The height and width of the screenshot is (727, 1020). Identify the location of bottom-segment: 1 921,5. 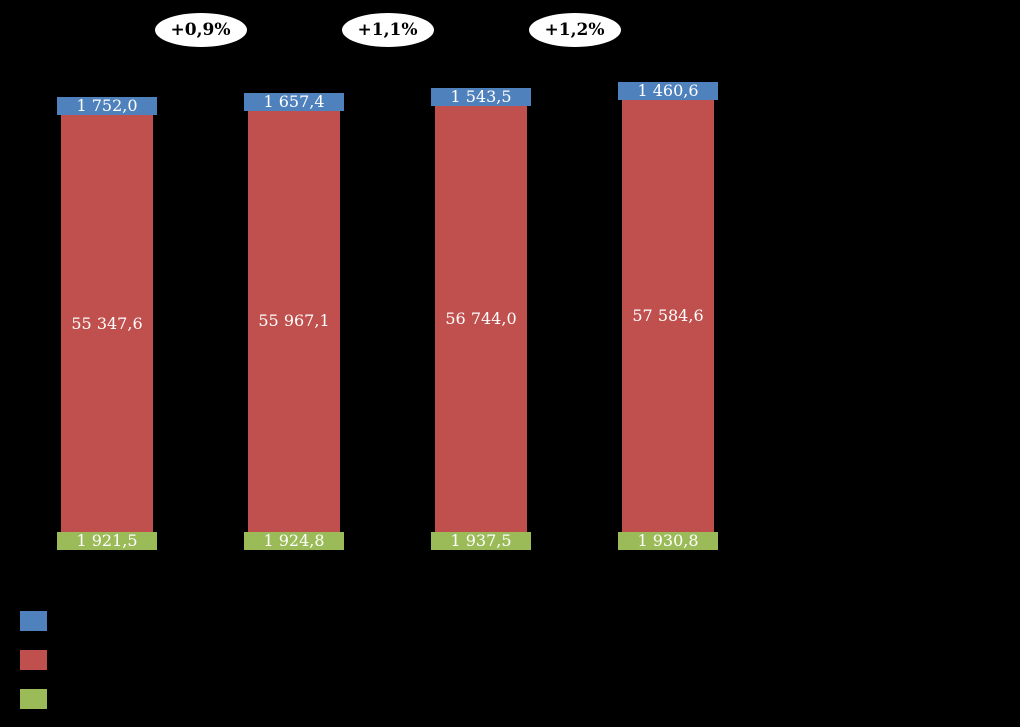
(107, 541).